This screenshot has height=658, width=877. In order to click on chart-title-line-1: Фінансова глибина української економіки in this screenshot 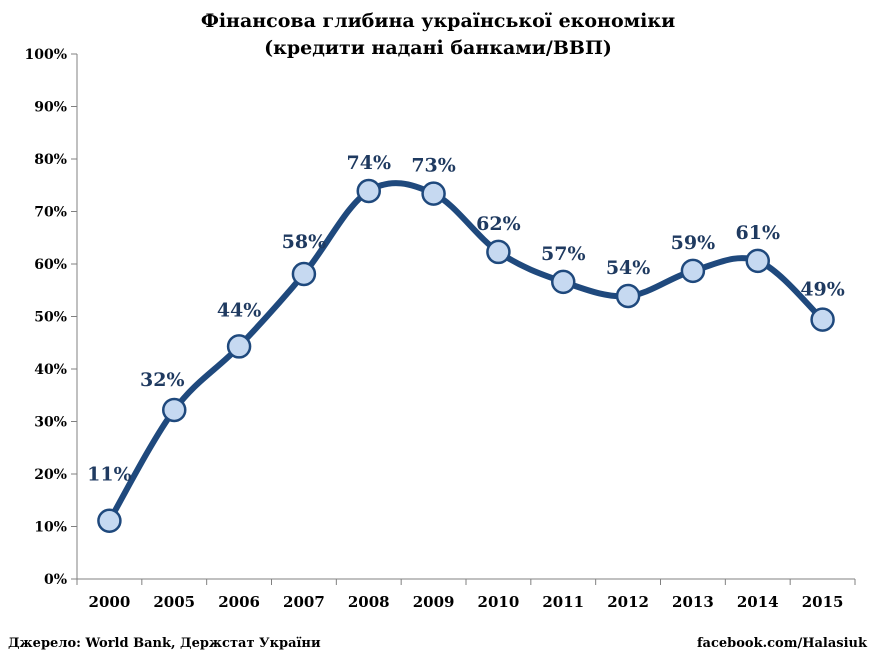, I will do `click(438, 21)`.